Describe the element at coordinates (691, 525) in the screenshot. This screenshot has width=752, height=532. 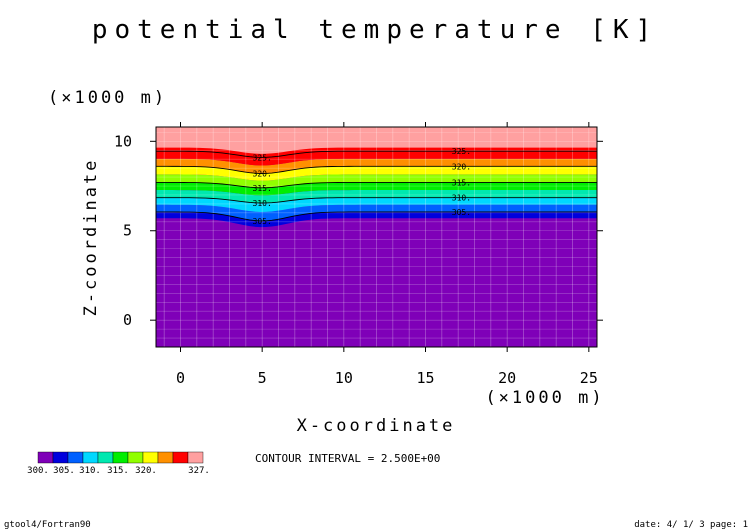
I see `footer-right: date: 4/ 1/ 3 page: 1` at that location.